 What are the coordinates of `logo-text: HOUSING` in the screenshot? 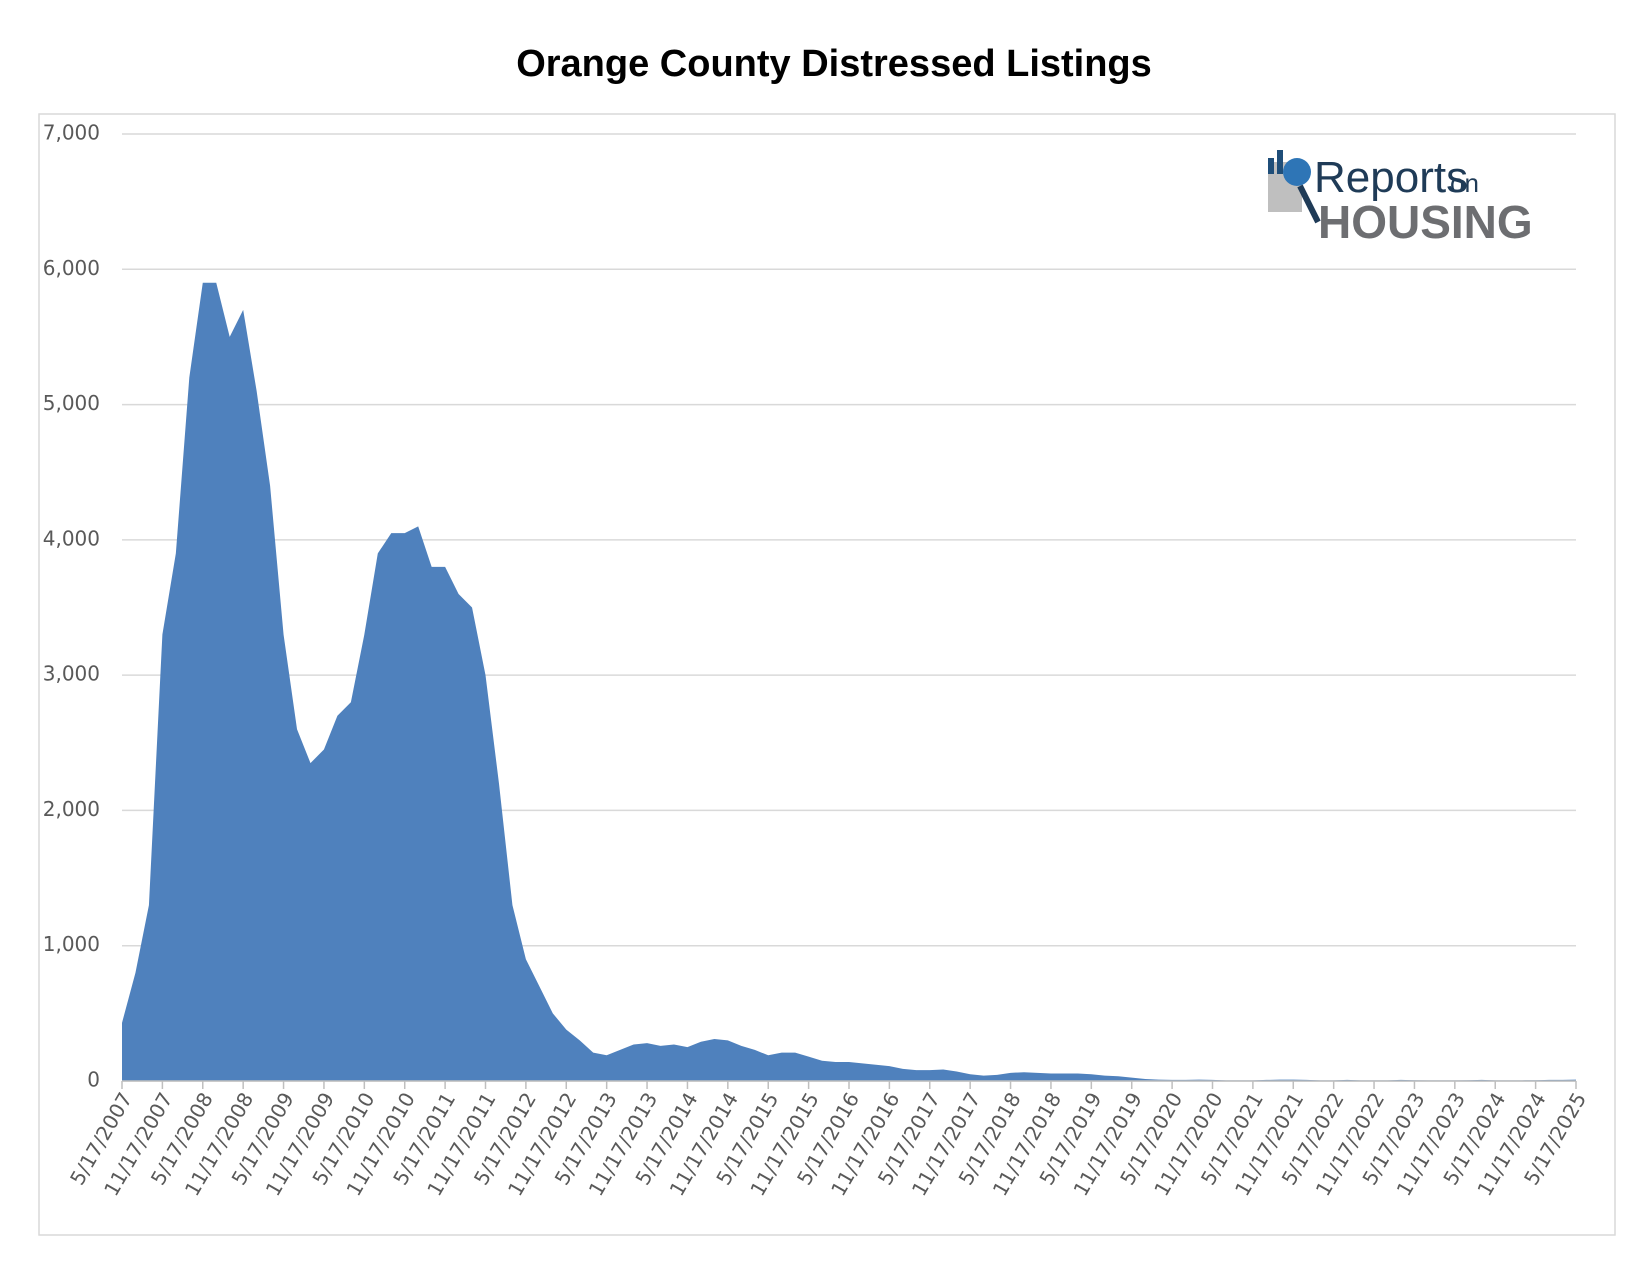 It's located at (1425, 222).